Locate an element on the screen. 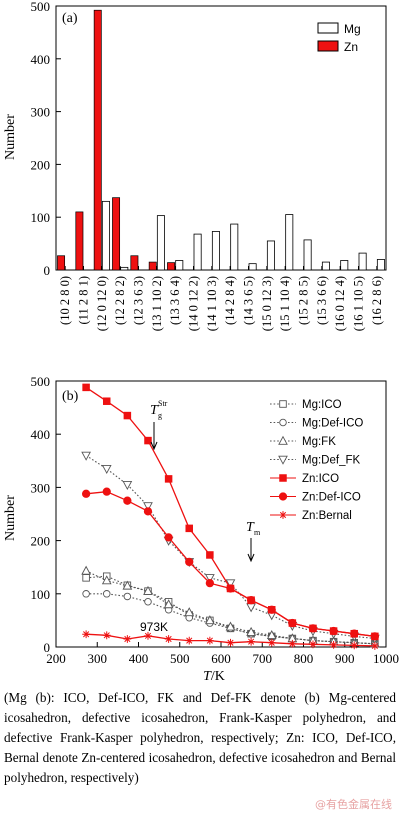 This screenshot has width=400, height=816. x-tick-label-a: (16 2 8 6) is located at coordinates (377, 300).